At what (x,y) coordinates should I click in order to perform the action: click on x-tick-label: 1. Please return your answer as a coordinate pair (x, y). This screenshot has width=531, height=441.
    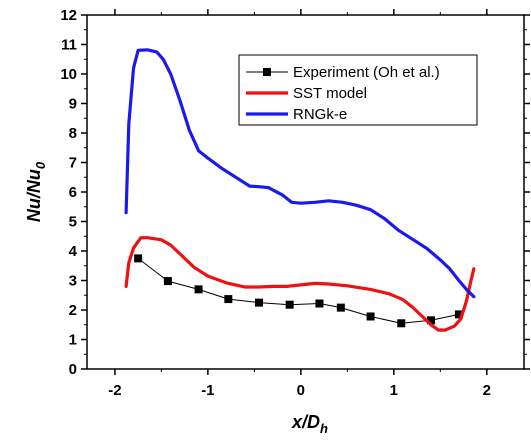
    Looking at the image, I should click on (394, 390).